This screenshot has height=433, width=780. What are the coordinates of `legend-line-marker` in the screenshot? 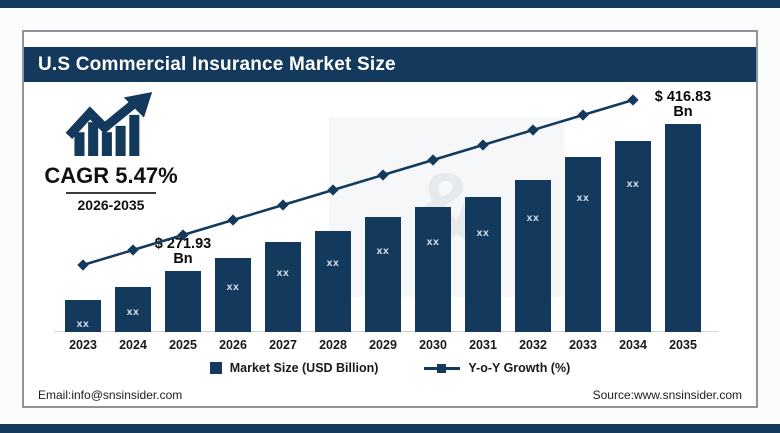 It's located at (442, 368).